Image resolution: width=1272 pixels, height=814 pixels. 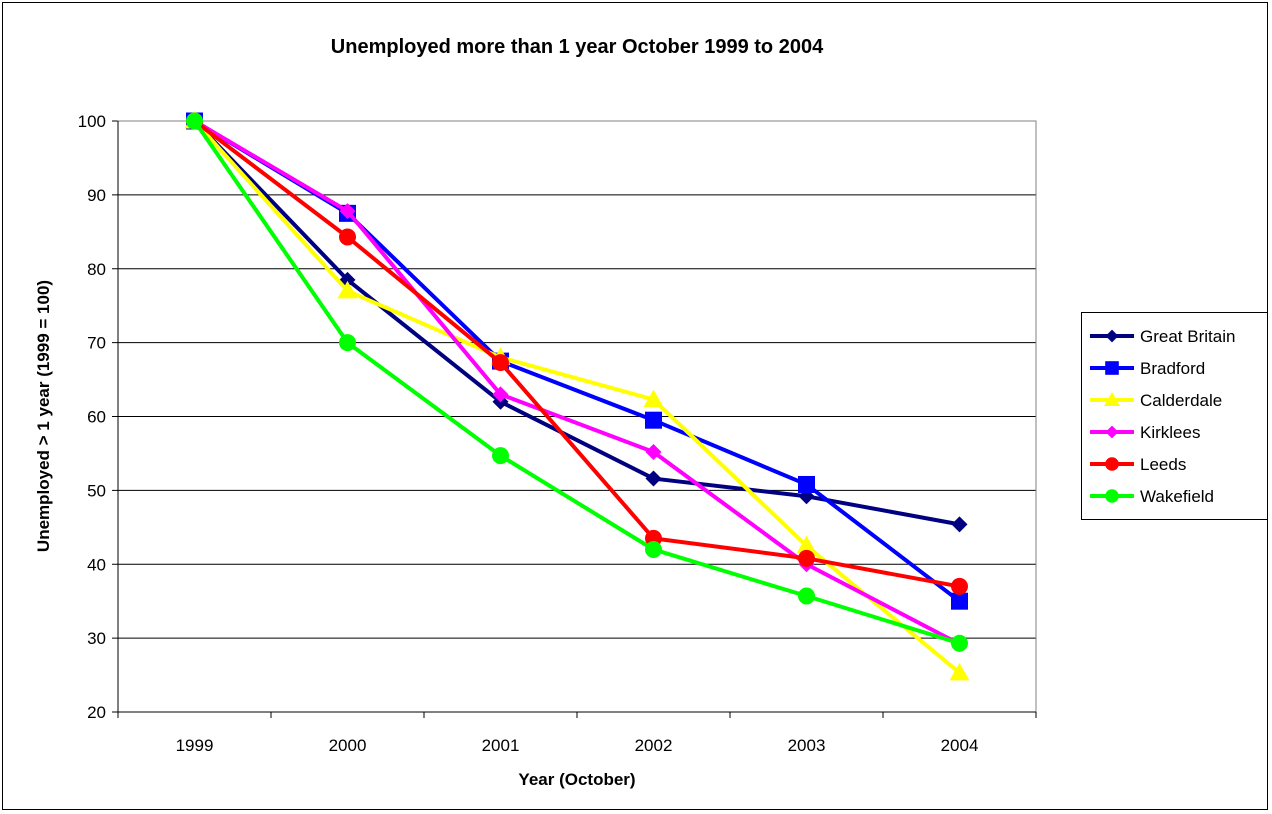 I want to click on legend-item: Great Britain, so click(x=1174, y=336).